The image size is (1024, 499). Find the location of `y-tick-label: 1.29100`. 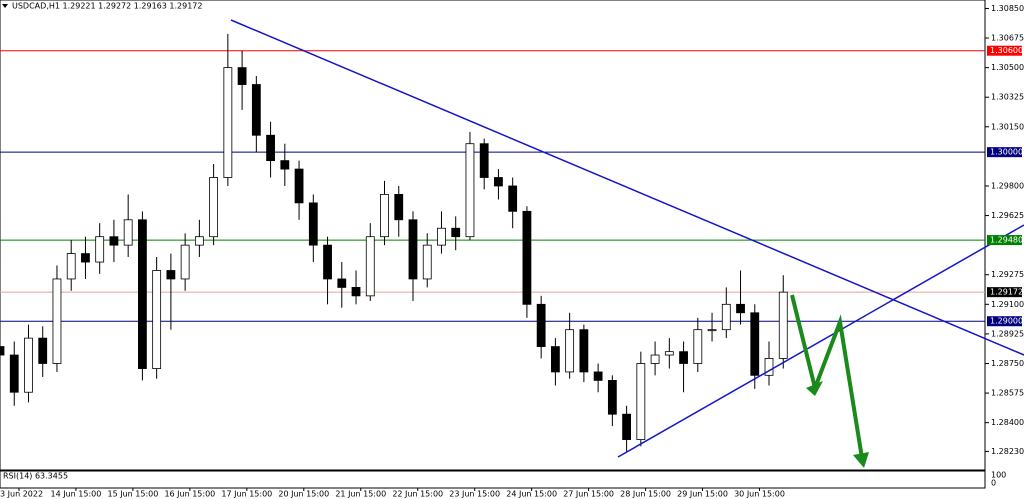

y-tick-label: 1.29100 is located at coordinates (1007, 304).